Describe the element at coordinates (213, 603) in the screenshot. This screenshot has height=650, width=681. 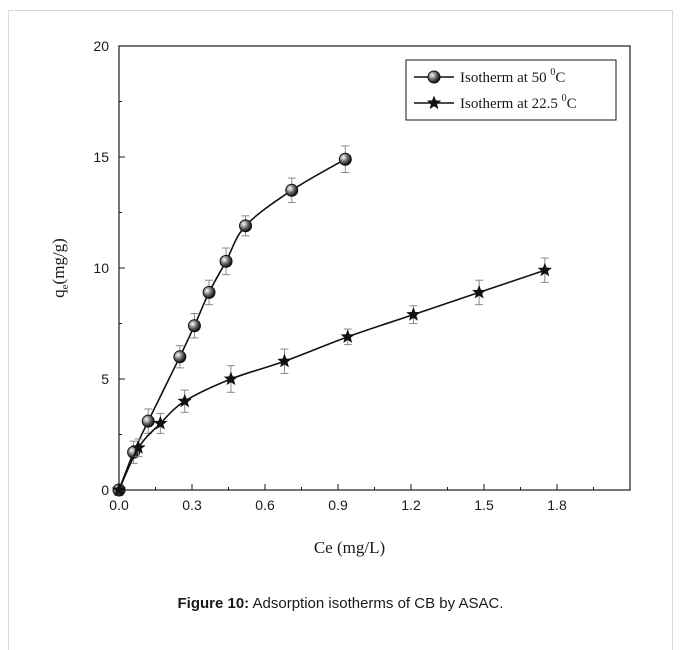
I see `caption-prefix: Figure 10:` at that location.